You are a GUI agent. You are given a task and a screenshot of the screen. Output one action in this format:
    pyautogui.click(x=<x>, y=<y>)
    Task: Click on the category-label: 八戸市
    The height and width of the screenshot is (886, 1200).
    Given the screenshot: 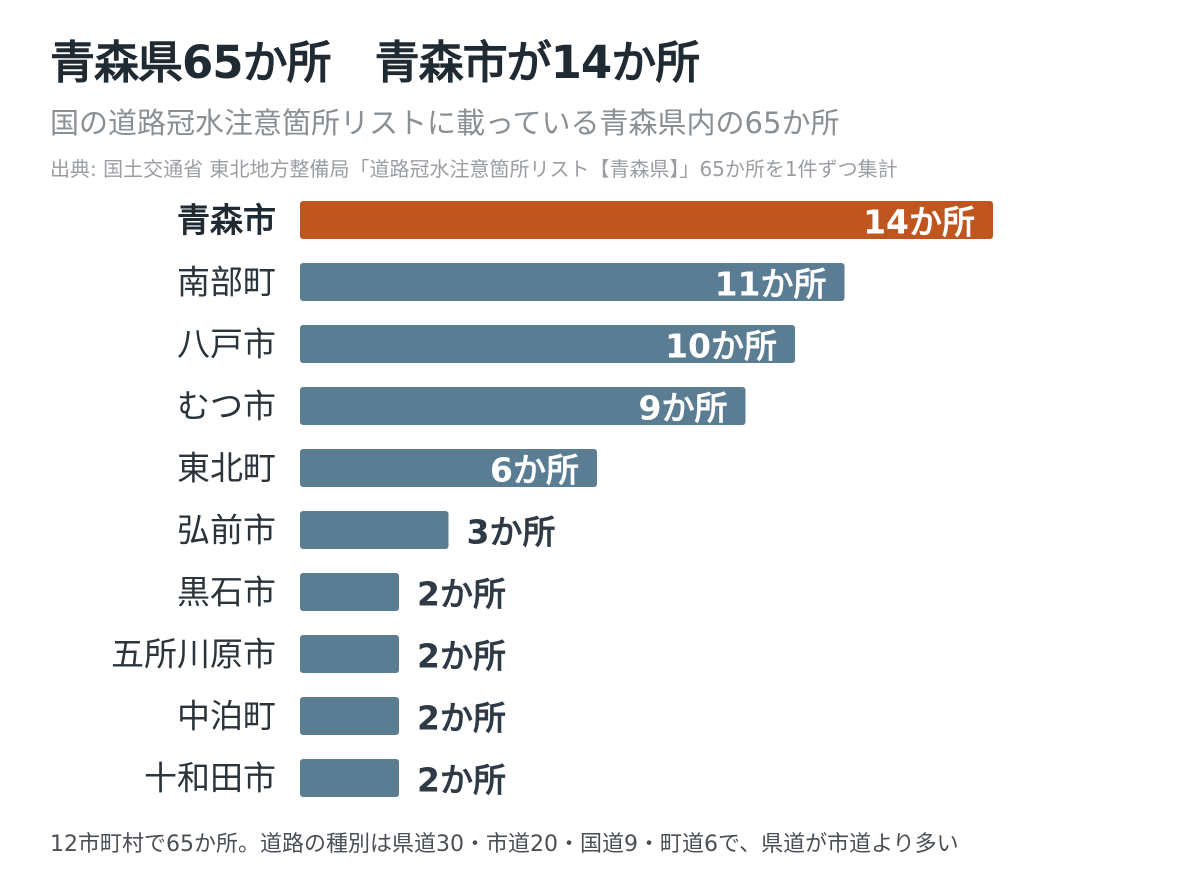 What is the action you would take?
    pyautogui.click(x=226, y=344)
    